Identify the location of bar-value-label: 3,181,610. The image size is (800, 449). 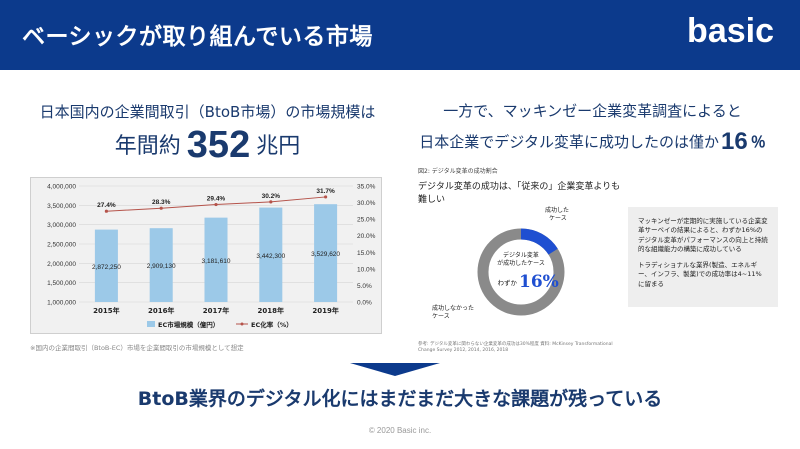
(216, 261).